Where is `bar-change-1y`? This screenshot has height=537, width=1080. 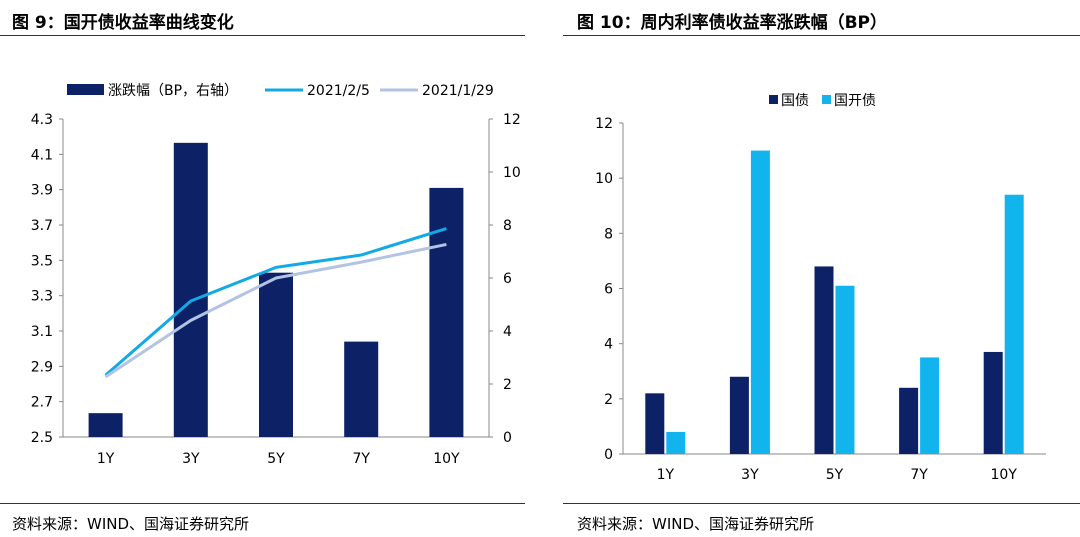
bar-change-1y is located at coordinates (105, 425).